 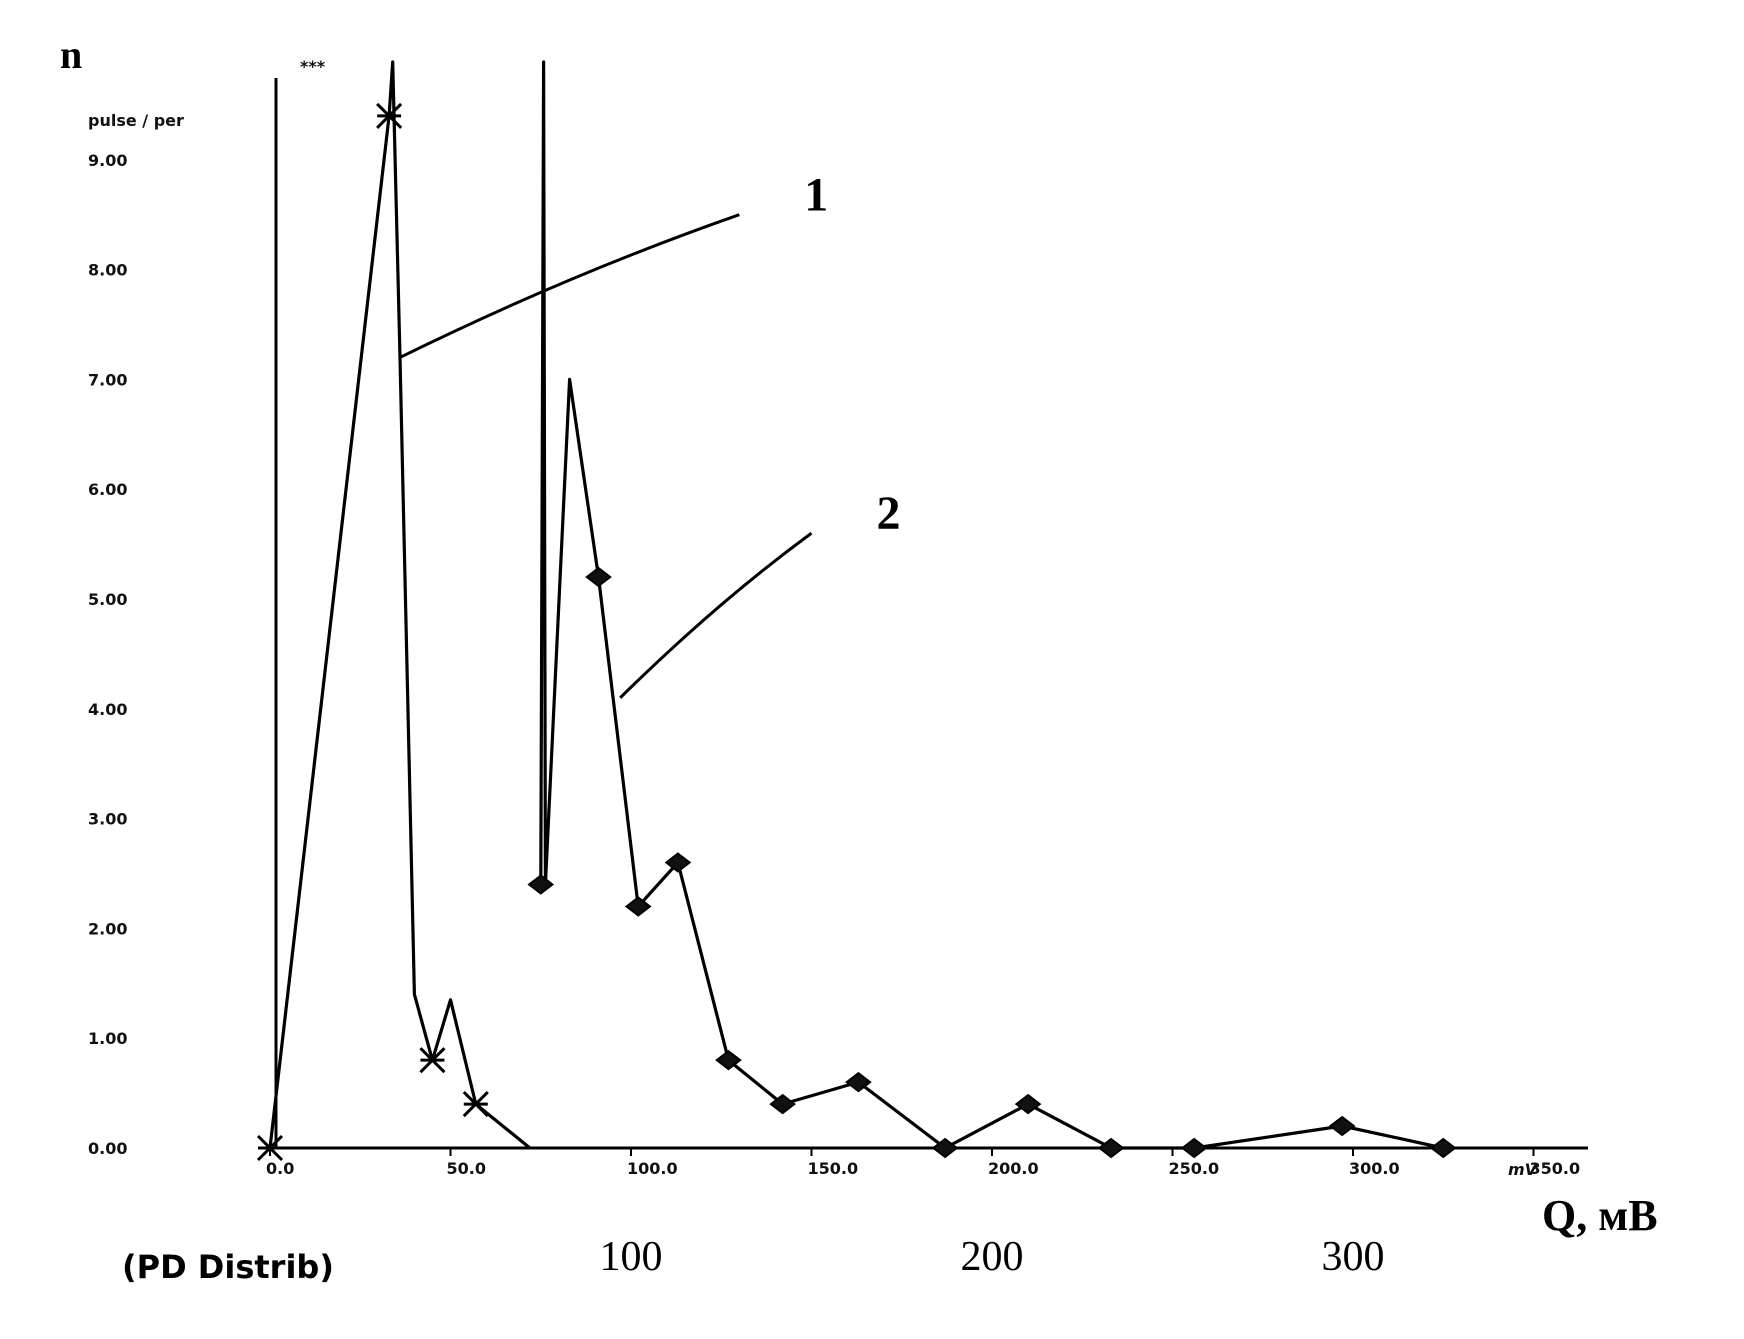 I want to click on y-axis-symbol: n, so click(x=71, y=54).